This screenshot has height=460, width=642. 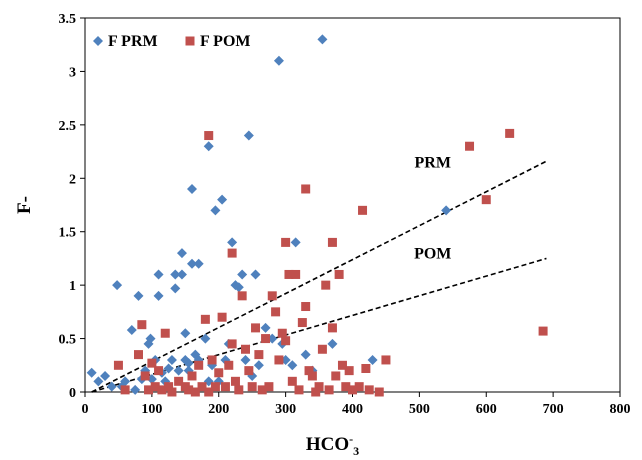 What do you see at coordinates (68, 233) in the screenshot?
I see `y-tick-label: 1.5` at bounding box center [68, 233].